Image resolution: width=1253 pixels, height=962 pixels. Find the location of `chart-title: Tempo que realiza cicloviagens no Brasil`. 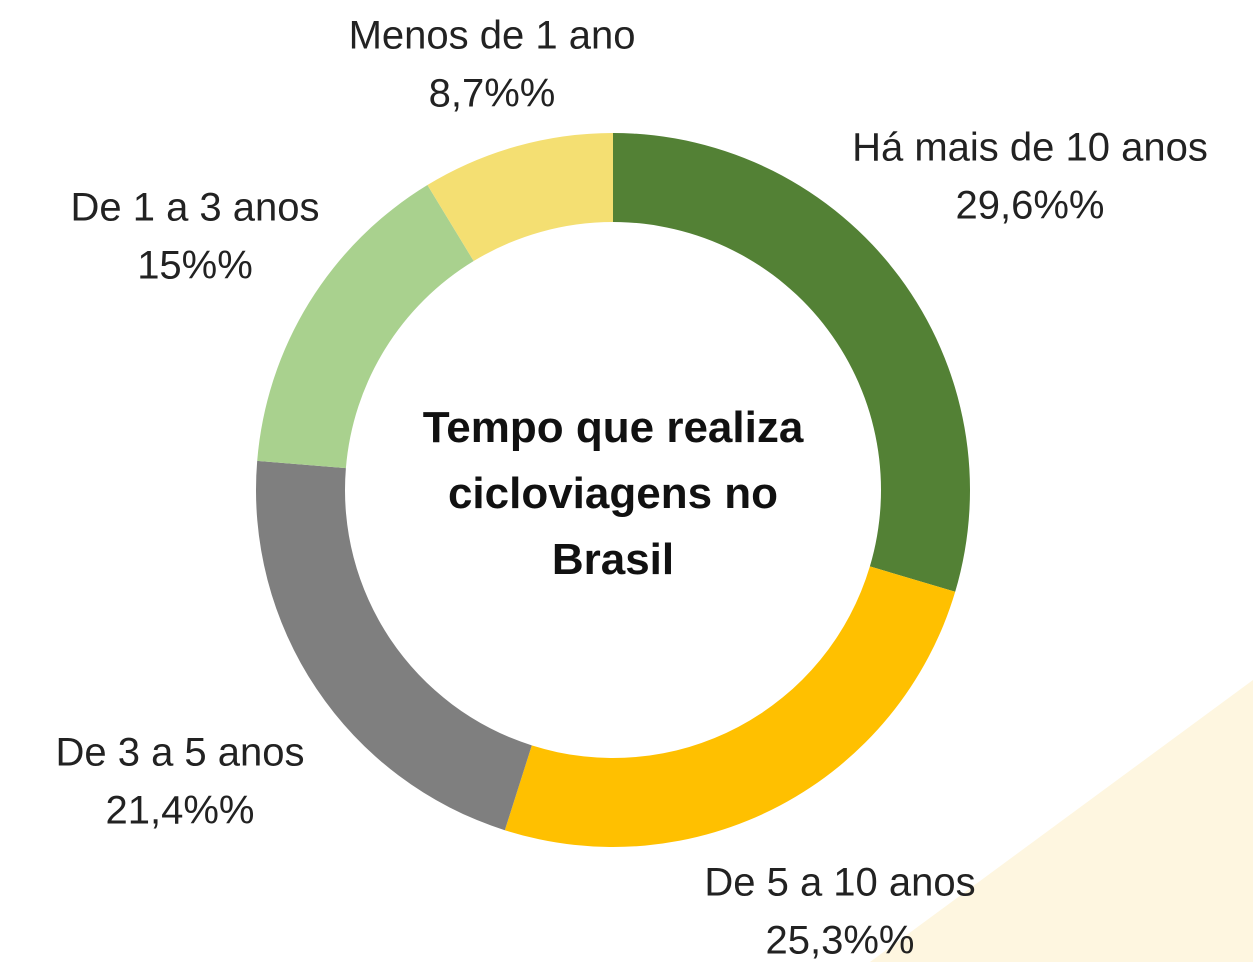

chart-title: Tempo que realiza cicloviagens no Brasil is located at coordinates (613, 493).